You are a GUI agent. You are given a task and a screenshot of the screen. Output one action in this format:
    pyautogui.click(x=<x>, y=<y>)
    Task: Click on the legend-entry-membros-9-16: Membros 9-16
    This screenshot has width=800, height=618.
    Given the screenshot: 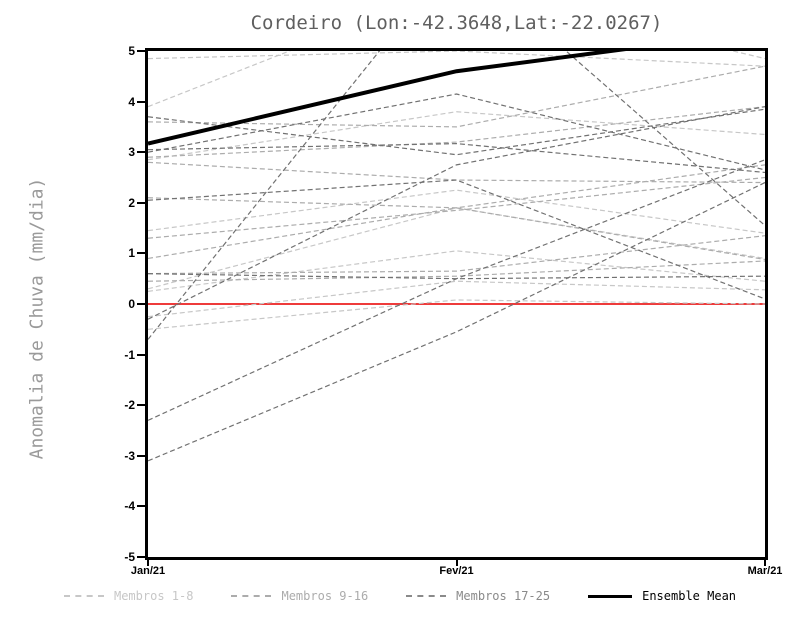 What is the action you would take?
    pyautogui.click(x=299, y=596)
    